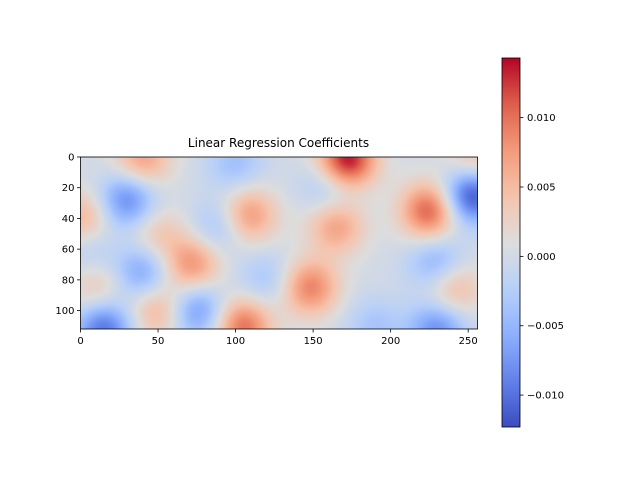  What do you see at coordinates (68, 219) in the screenshot?
I see `y-tick-label: 40` at bounding box center [68, 219].